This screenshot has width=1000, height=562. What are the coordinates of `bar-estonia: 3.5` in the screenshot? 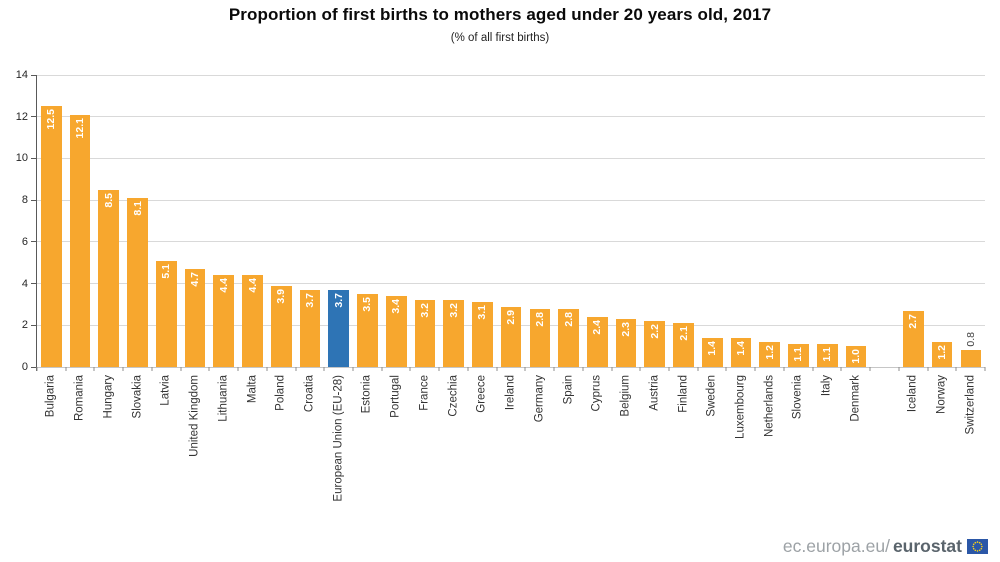 It's located at (367, 330).